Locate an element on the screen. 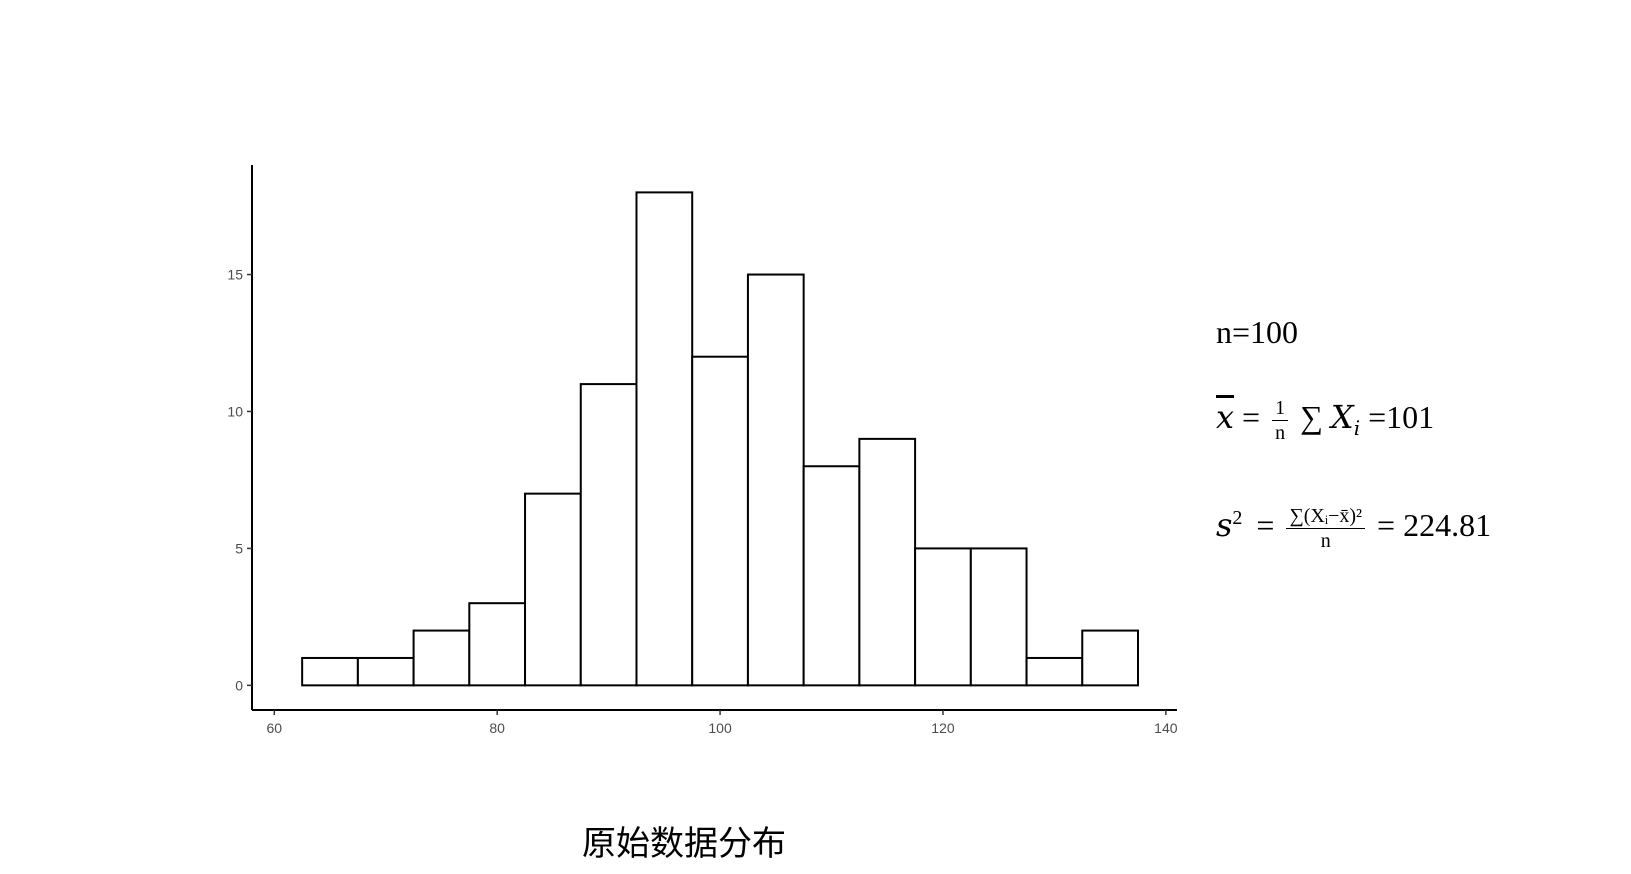 The width and height of the screenshot is (1631, 874). x-tick-label-4: 140 is located at coordinates (1166, 728).